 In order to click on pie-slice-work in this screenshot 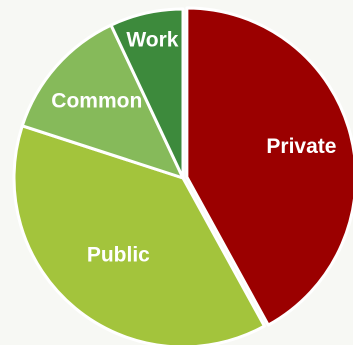, I will do `click(147, 93)`.